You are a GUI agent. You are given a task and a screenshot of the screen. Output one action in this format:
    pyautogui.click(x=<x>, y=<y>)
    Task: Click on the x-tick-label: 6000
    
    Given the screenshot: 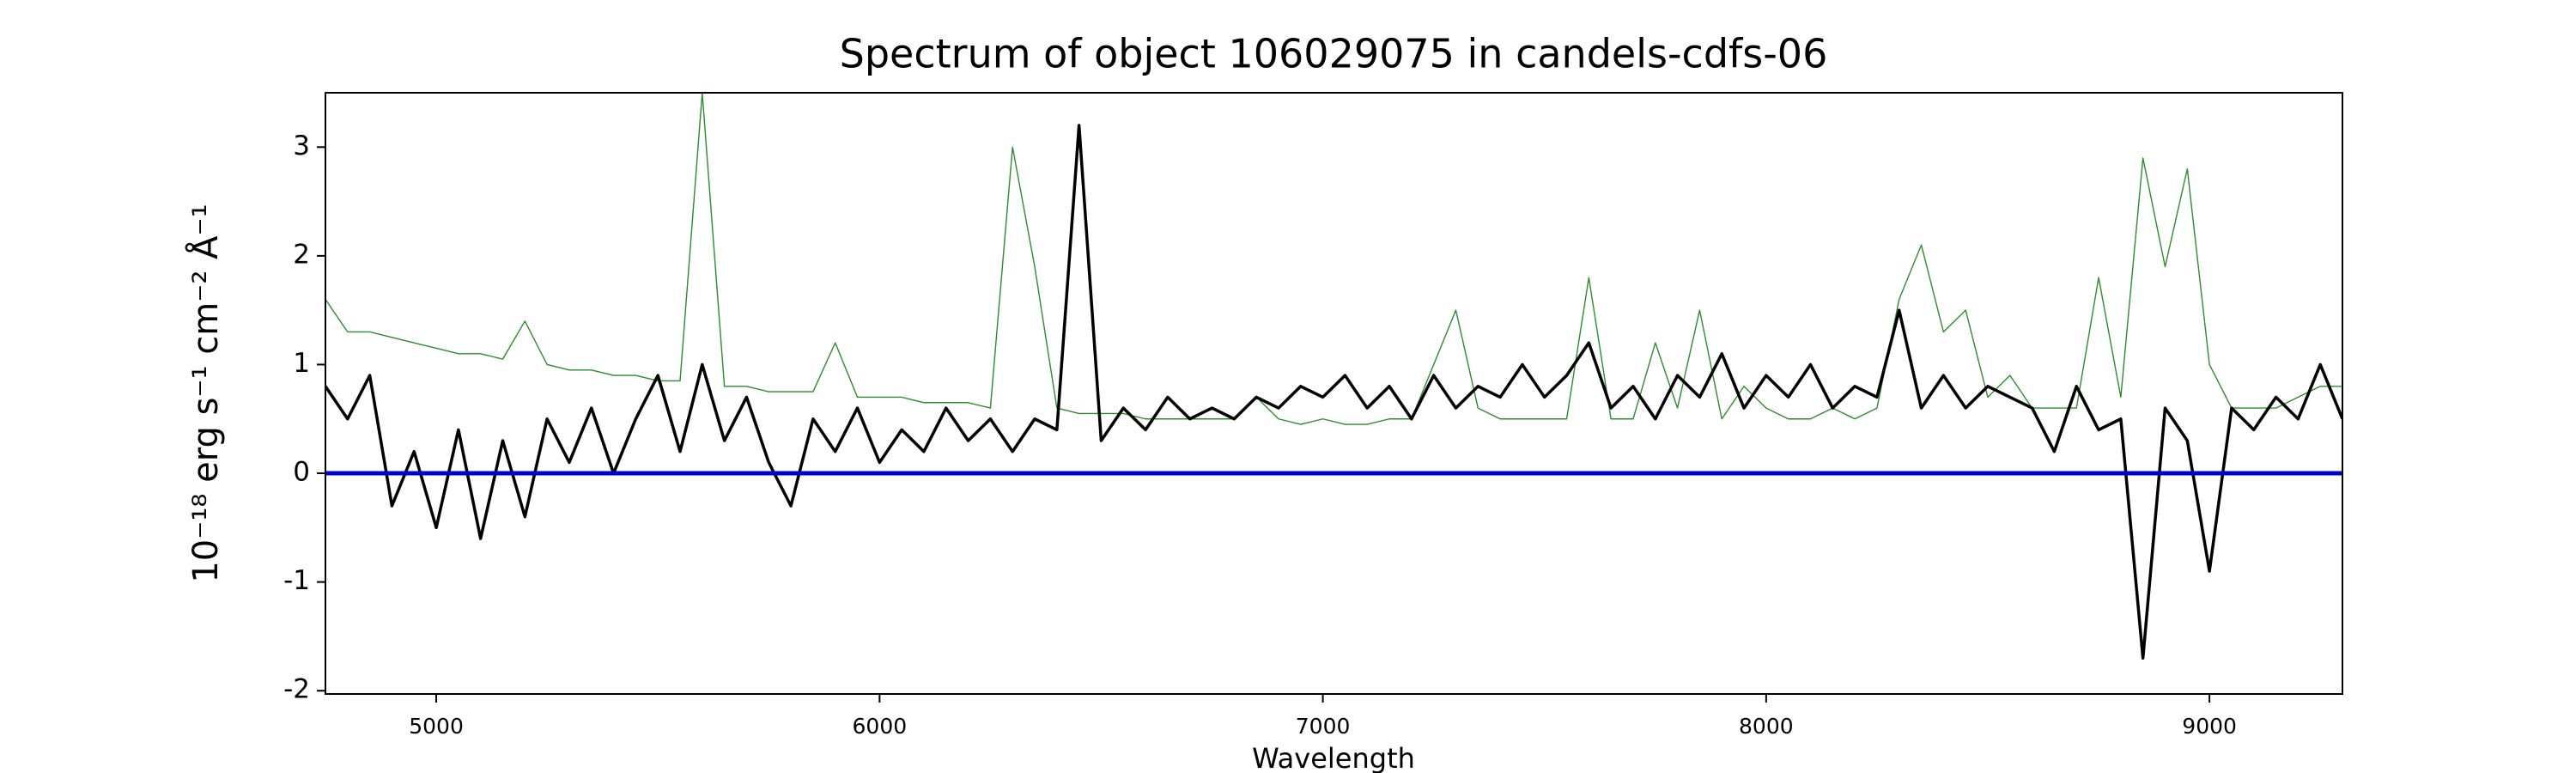 What is the action you would take?
    pyautogui.click(x=881, y=726)
    